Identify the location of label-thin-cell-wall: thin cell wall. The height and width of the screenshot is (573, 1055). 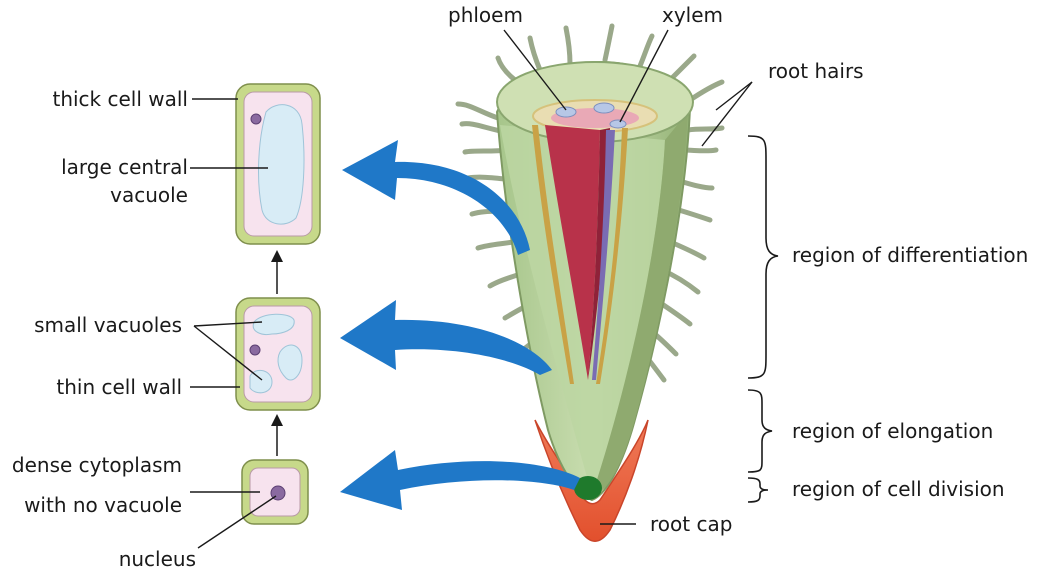
(119, 387).